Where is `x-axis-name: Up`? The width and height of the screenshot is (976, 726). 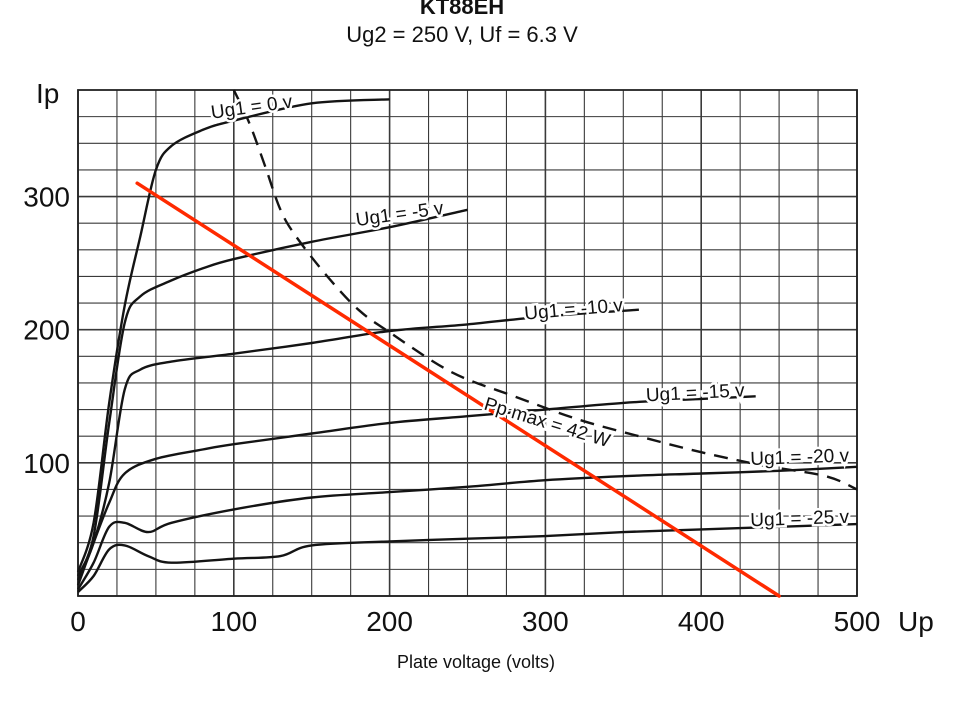 x-axis-name: Up is located at coordinates (916, 621).